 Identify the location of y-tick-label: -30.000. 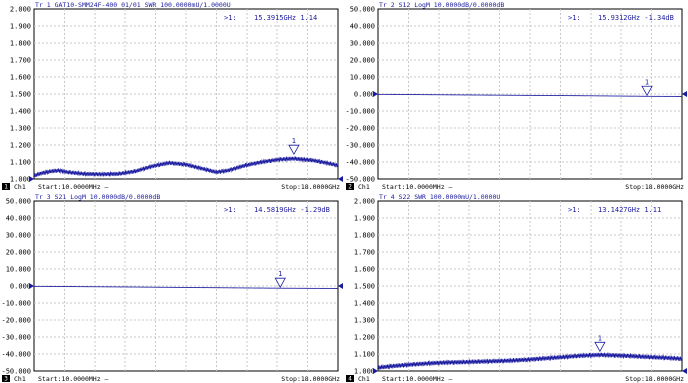
(16, 338).